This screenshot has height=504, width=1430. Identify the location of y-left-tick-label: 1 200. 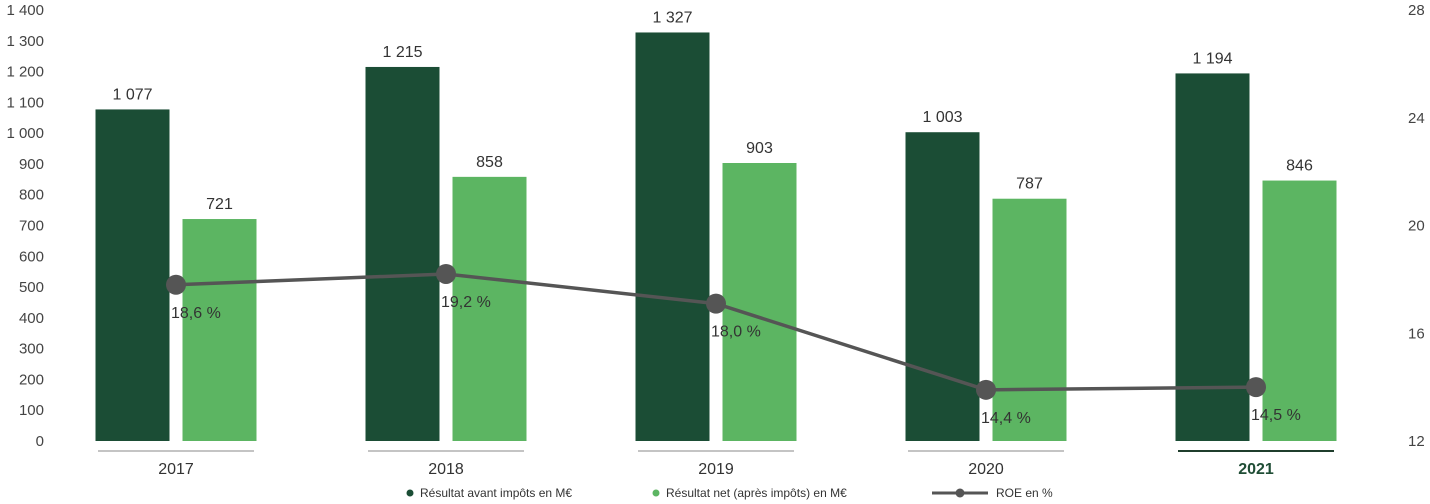
(25, 72).